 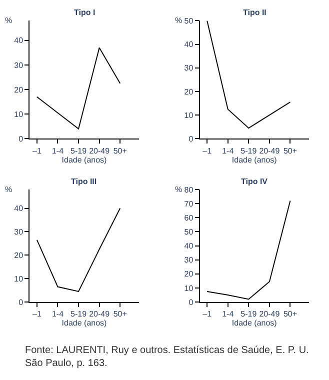 What do you see at coordinates (189, 217) in the screenshot?
I see `y-tick-label: 60` at bounding box center [189, 217].